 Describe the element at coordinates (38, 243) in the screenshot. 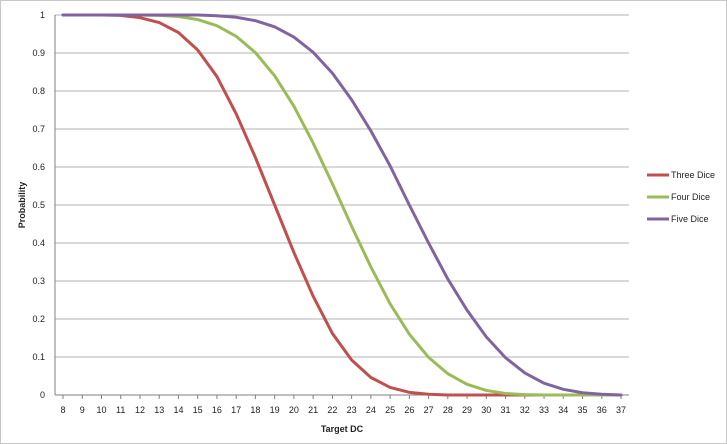

I see `y-tick-label: 0.4` at that location.